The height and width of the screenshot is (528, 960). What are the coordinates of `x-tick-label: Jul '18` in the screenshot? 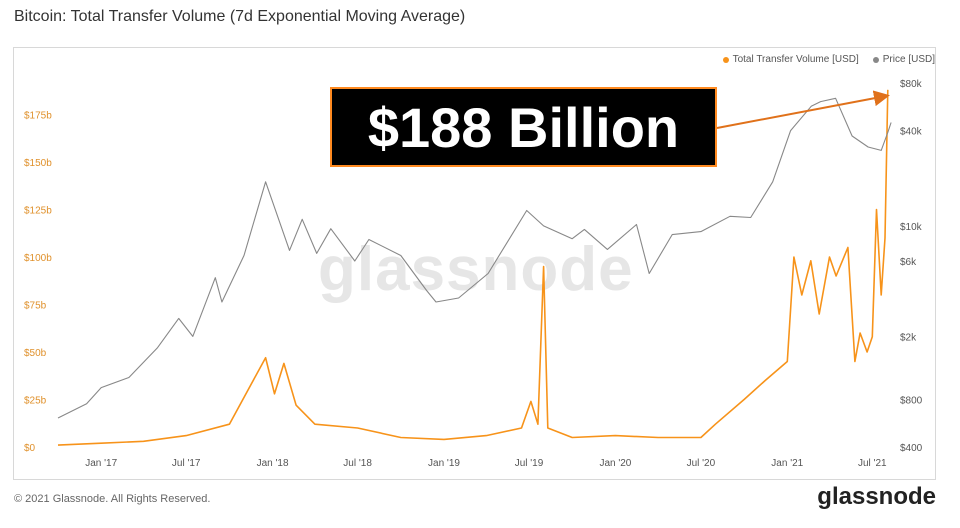 It's located at (357, 463).